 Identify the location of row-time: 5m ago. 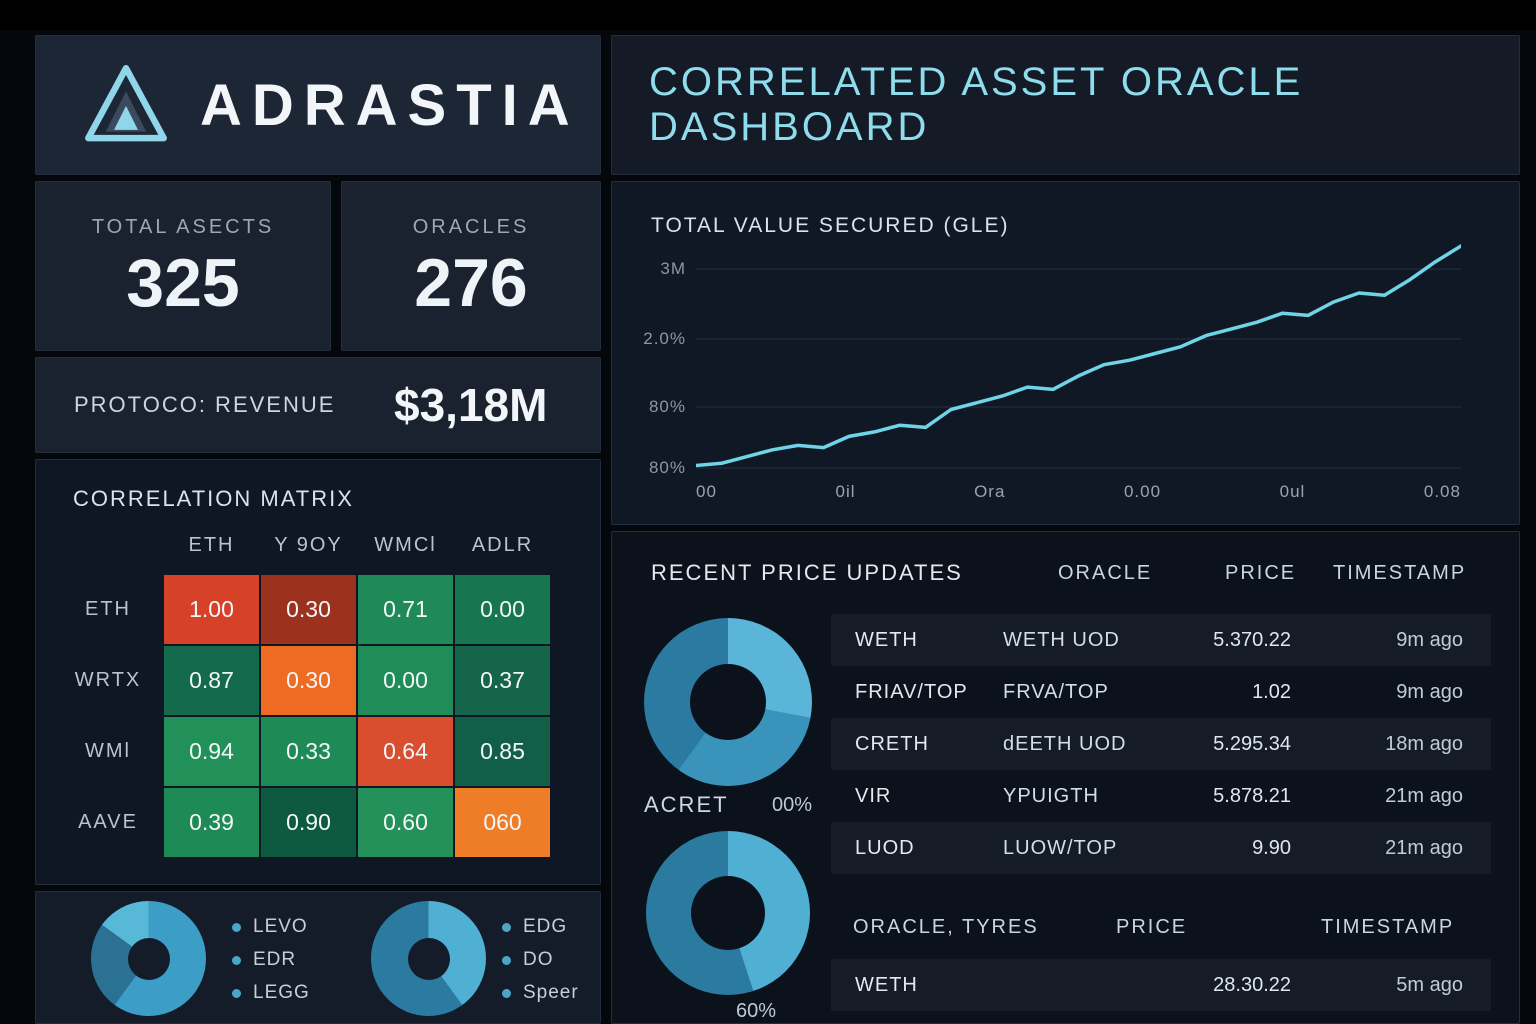
(1429, 984).